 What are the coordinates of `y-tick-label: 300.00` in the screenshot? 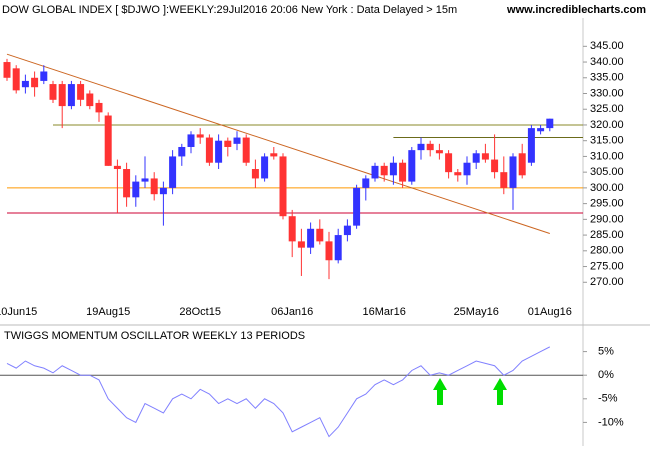 It's located at (607, 188).